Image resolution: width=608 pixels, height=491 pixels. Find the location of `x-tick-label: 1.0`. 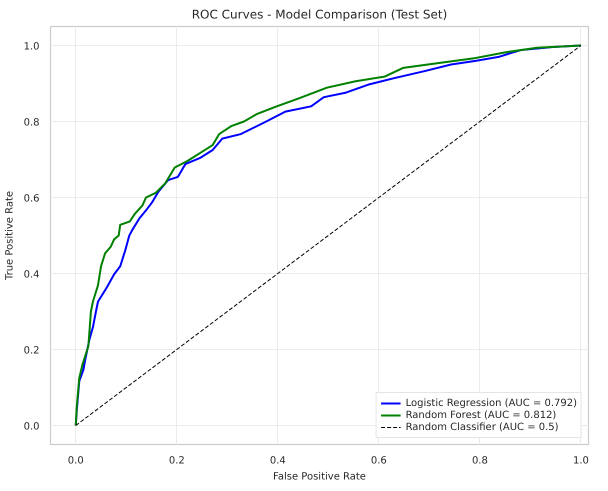

x-tick-label: 1.0 is located at coordinates (580, 461).